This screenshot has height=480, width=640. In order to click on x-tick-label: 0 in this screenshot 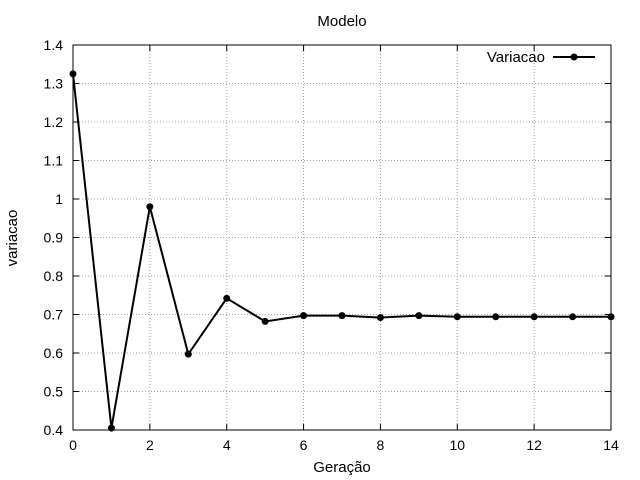, I will do `click(73, 445)`.